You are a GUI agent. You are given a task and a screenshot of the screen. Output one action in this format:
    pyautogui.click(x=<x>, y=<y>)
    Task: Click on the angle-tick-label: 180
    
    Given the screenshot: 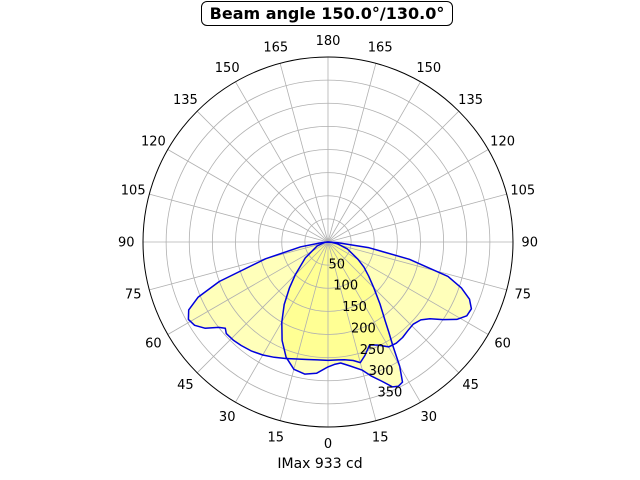 What is the action you would take?
    pyautogui.click(x=328, y=41)
    